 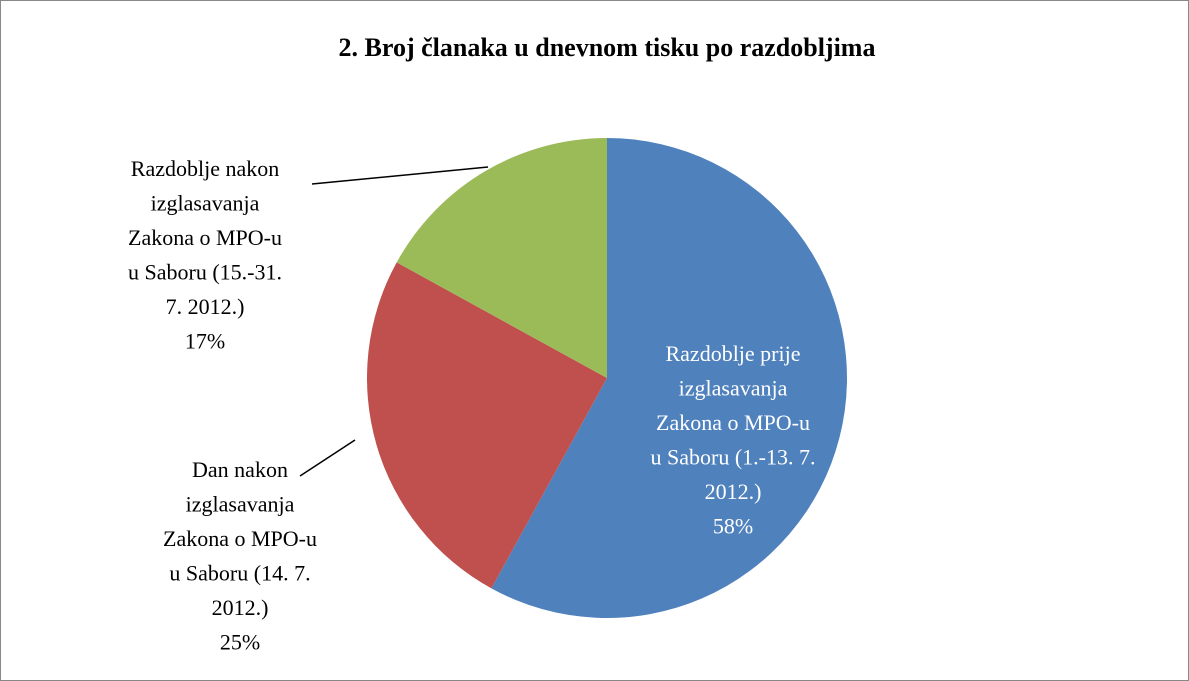 I want to click on value-label: 25%, so click(x=240, y=642).